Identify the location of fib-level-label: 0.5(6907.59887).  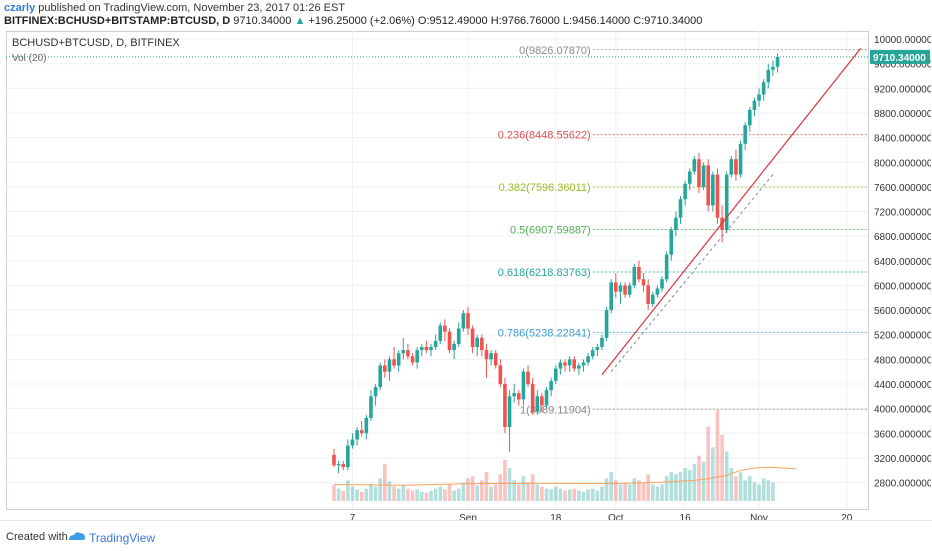
(550, 231).